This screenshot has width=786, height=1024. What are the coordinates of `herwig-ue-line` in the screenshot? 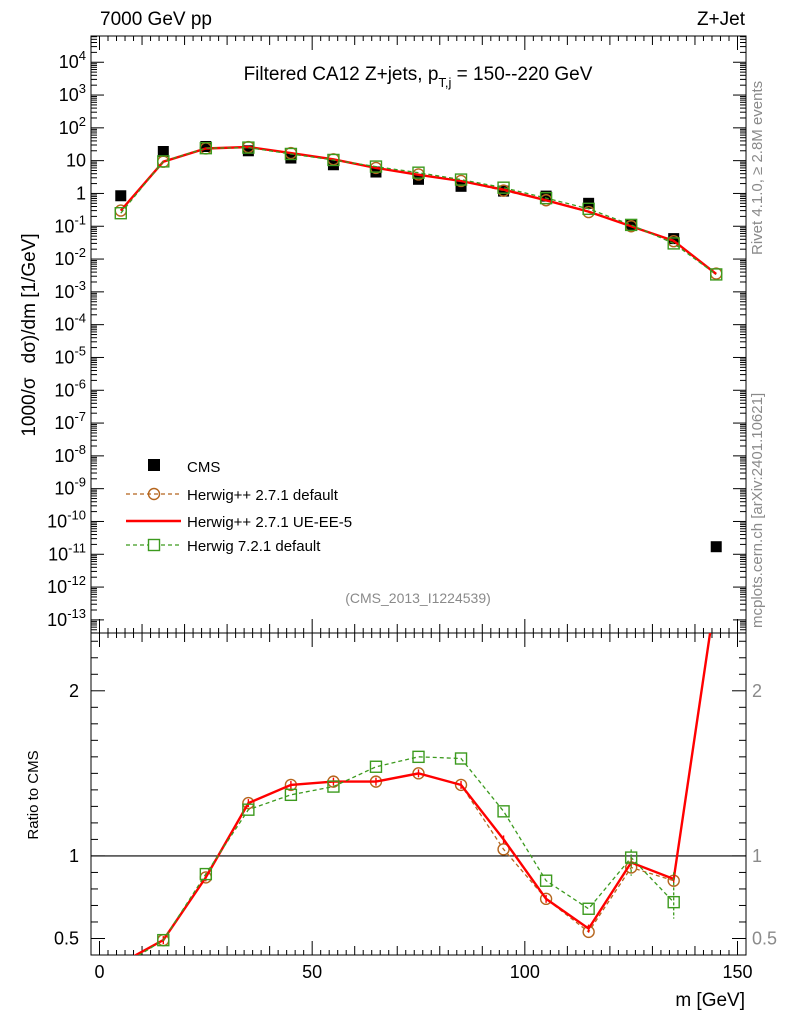 It's located at (418, 210).